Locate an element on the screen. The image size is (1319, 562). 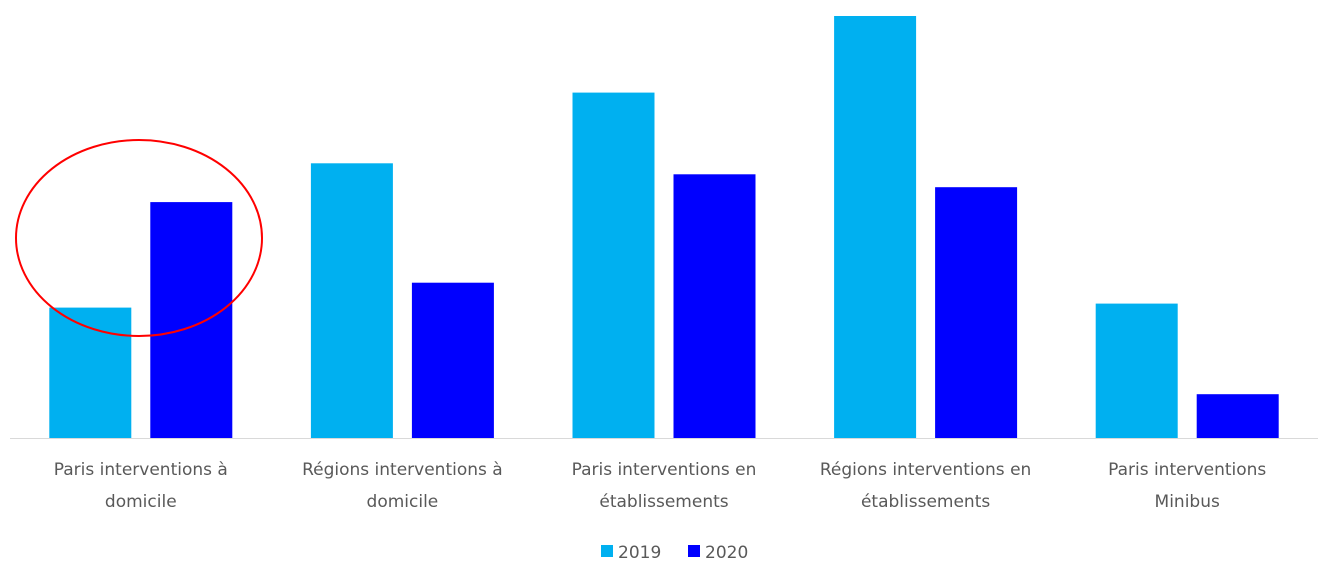
legend-swatch-2020 is located at coordinates (694, 551).